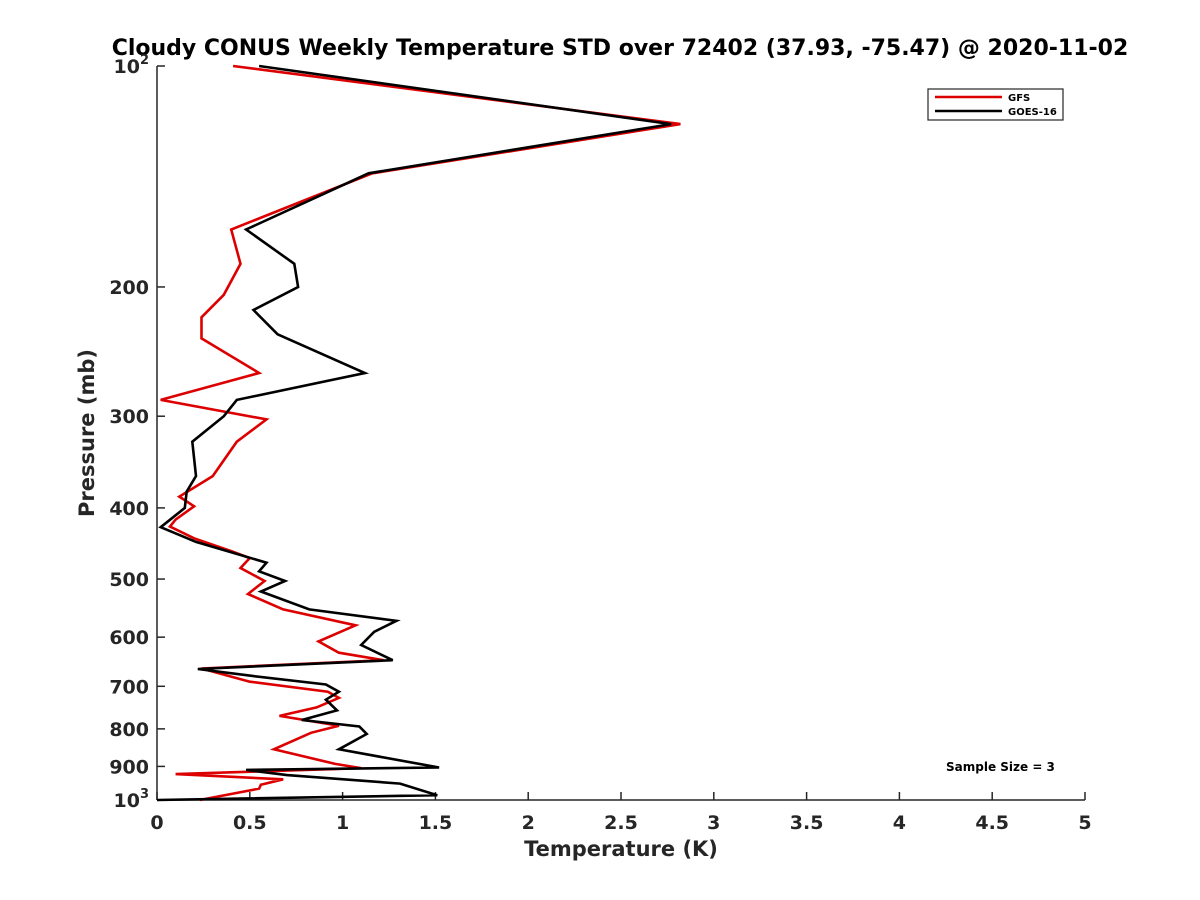 Image resolution: width=1200 pixels, height=900 pixels. What do you see at coordinates (807, 823) in the screenshot?
I see `x-tick-label: 3.5` at bounding box center [807, 823].